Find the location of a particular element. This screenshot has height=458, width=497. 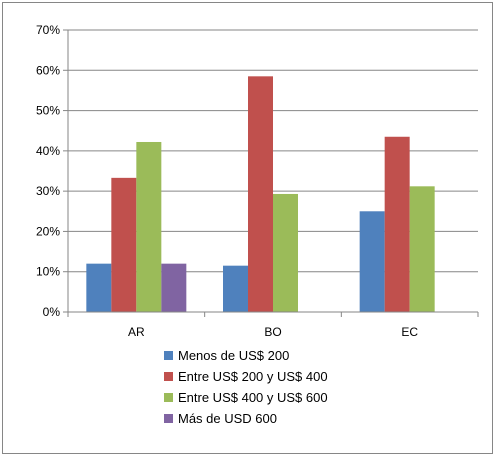

y-tick-label: 30% is located at coordinates (48, 191).